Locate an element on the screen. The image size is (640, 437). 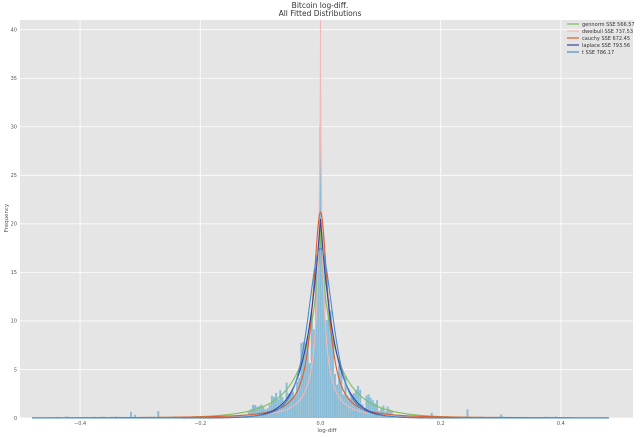
x-tick-label: 0.4 is located at coordinates (561, 424).